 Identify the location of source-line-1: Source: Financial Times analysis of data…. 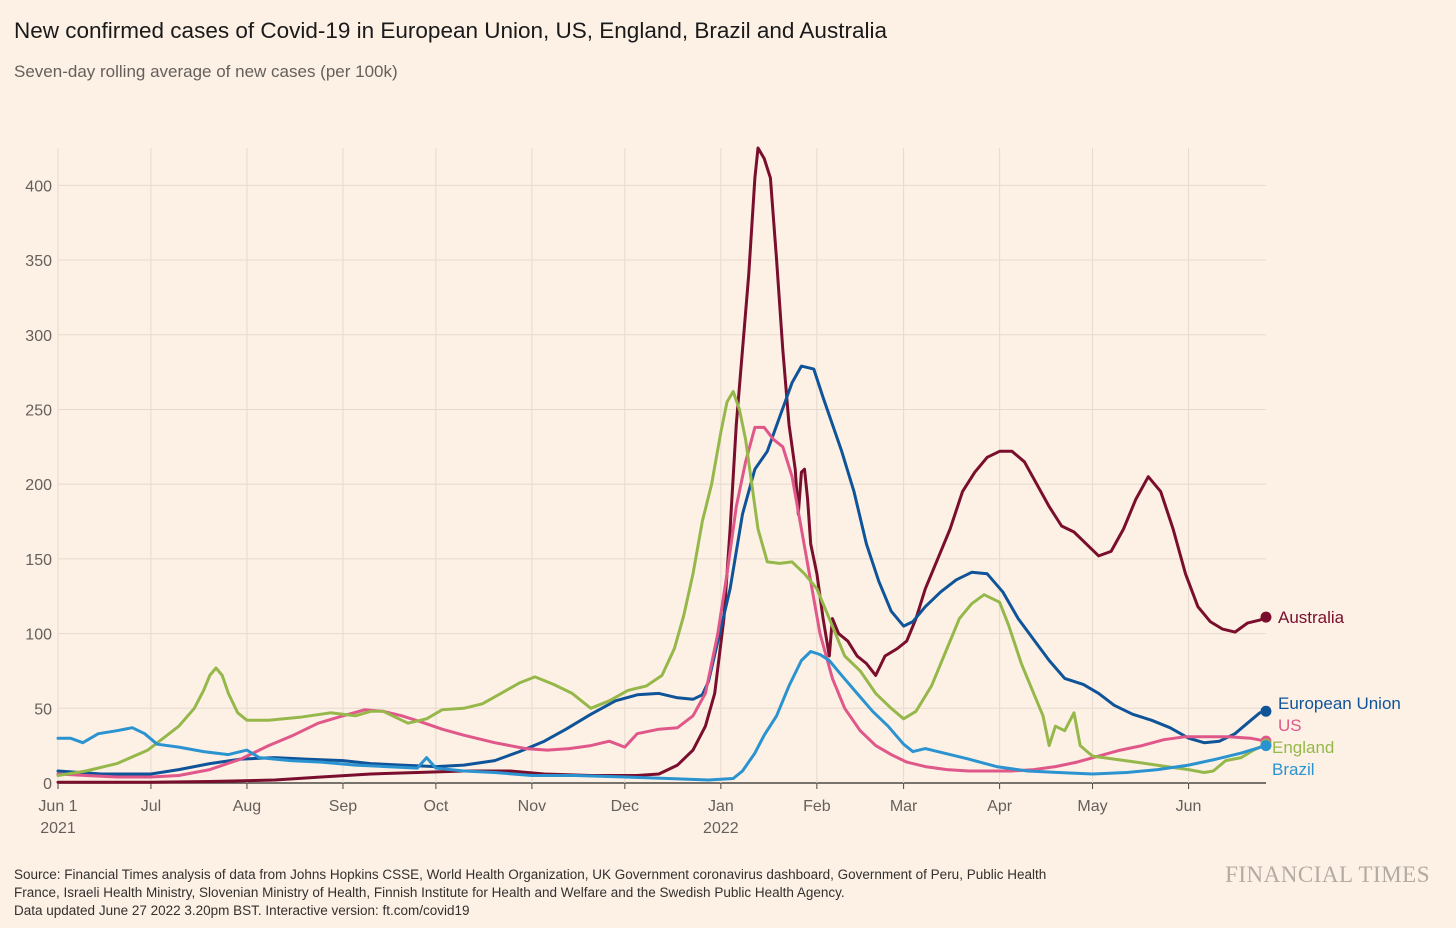
(530, 874).